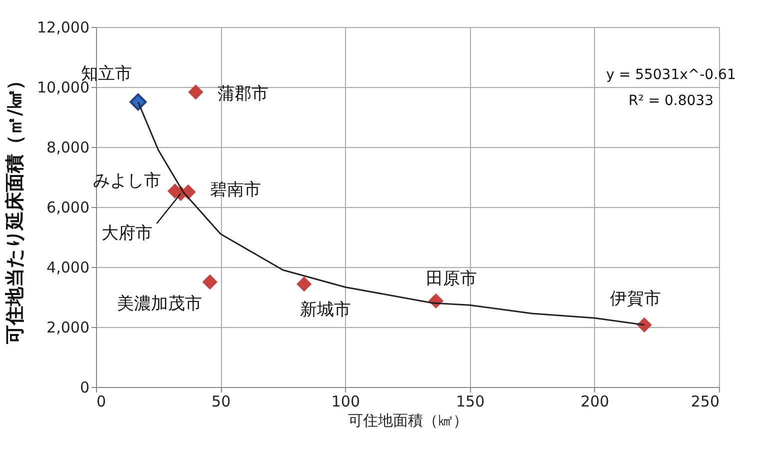 This screenshot has height=455, width=782. I want to click on y-axis-title: 可住地当たり延床面積（㎡/㎢）, so click(15, 208).